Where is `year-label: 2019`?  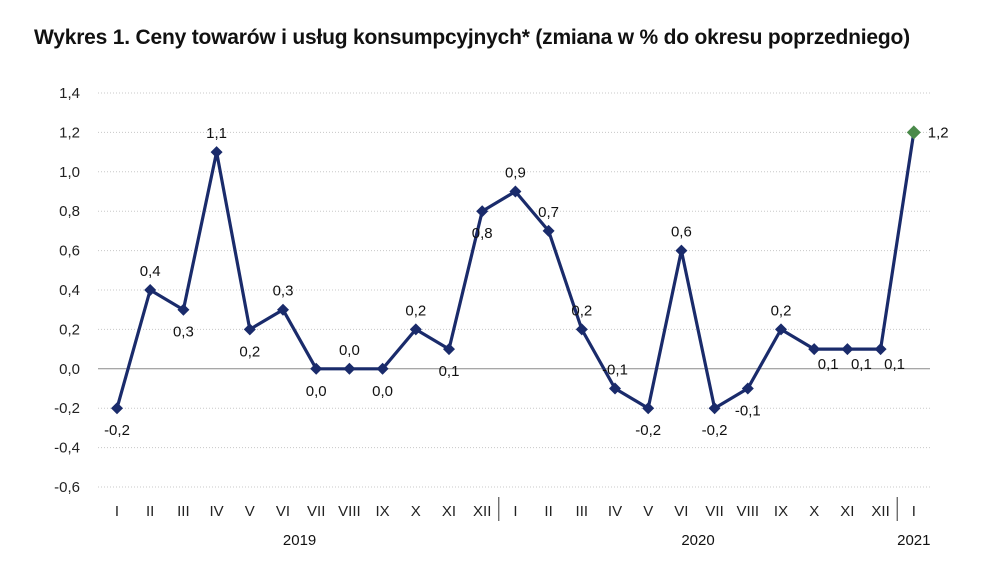
year-label: 2019 is located at coordinates (299, 540).